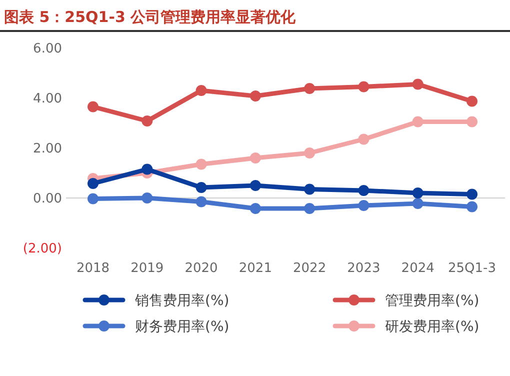 This screenshot has height=376, width=510. What do you see at coordinates (255, 268) in the screenshot?
I see `x-tick-label: 2021` at bounding box center [255, 268].